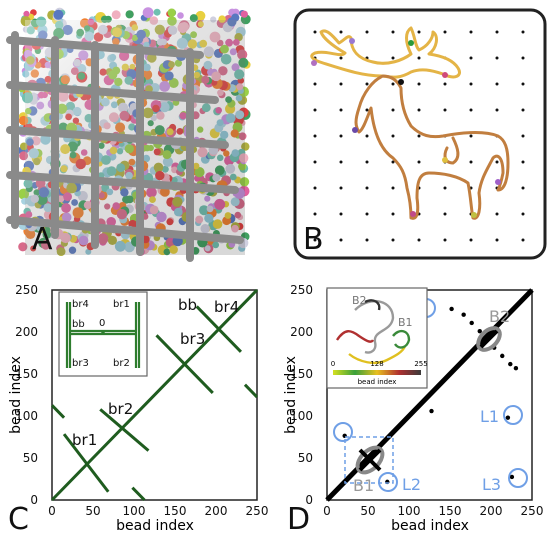 The width and height of the screenshot is (550, 545). What do you see at coordinates (359, 300) in the screenshot?
I see `inset-b2: B2` at bounding box center [359, 300].